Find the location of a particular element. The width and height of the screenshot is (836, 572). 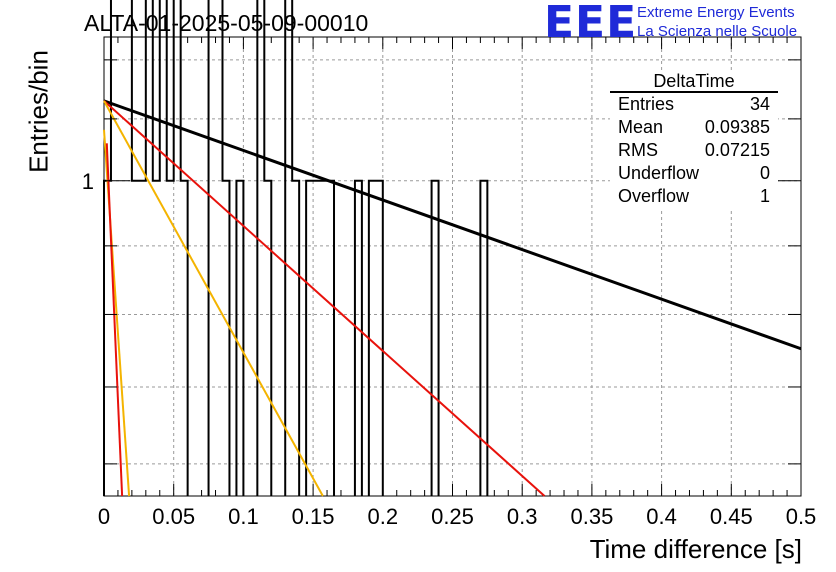

x-tick-label: 0.25 is located at coordinates (452, 516).